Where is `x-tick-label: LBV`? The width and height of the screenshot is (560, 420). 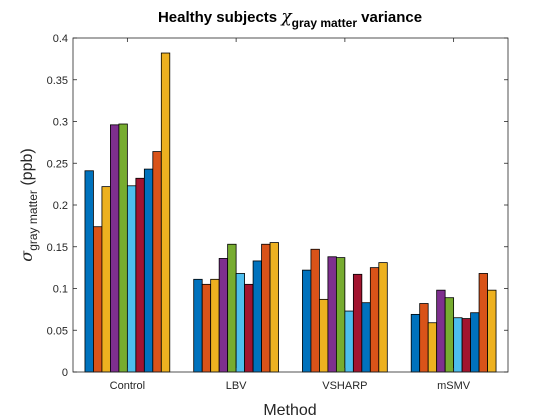
x-tick-label: LBV is located at coordinates (236, 386).